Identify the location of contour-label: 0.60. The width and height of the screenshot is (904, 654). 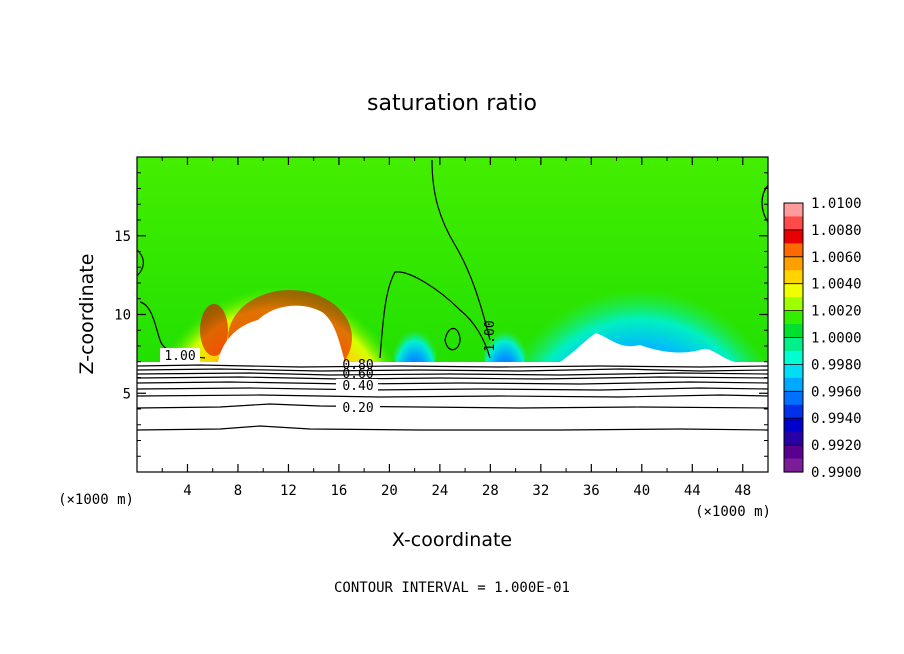
(357, 374).